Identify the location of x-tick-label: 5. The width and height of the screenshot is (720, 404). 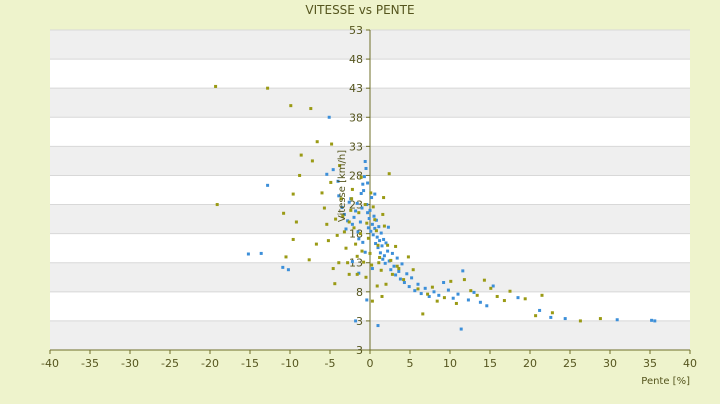
(410, 363).